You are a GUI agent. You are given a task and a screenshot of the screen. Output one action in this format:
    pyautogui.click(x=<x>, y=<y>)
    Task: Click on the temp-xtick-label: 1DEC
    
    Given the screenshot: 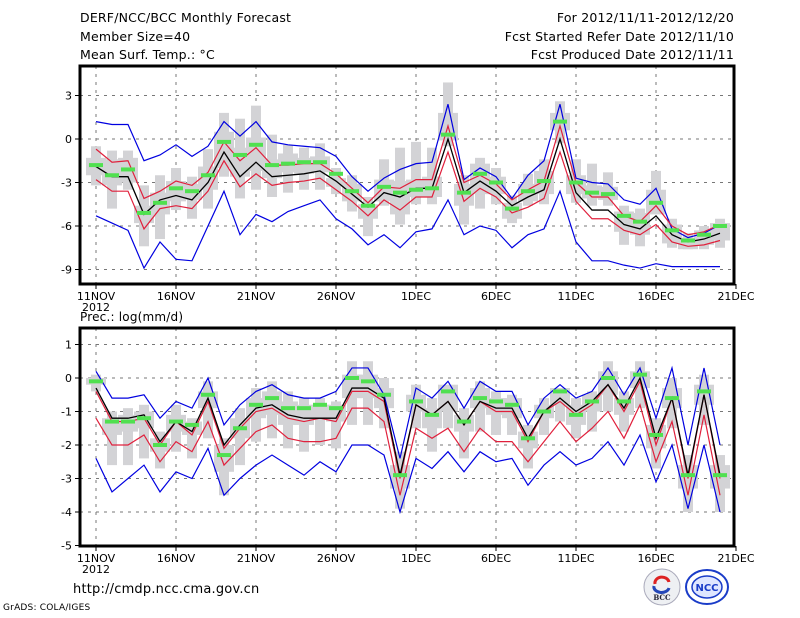 What is the action you would take?
    pyautogui.click(x=416, y=296)
    